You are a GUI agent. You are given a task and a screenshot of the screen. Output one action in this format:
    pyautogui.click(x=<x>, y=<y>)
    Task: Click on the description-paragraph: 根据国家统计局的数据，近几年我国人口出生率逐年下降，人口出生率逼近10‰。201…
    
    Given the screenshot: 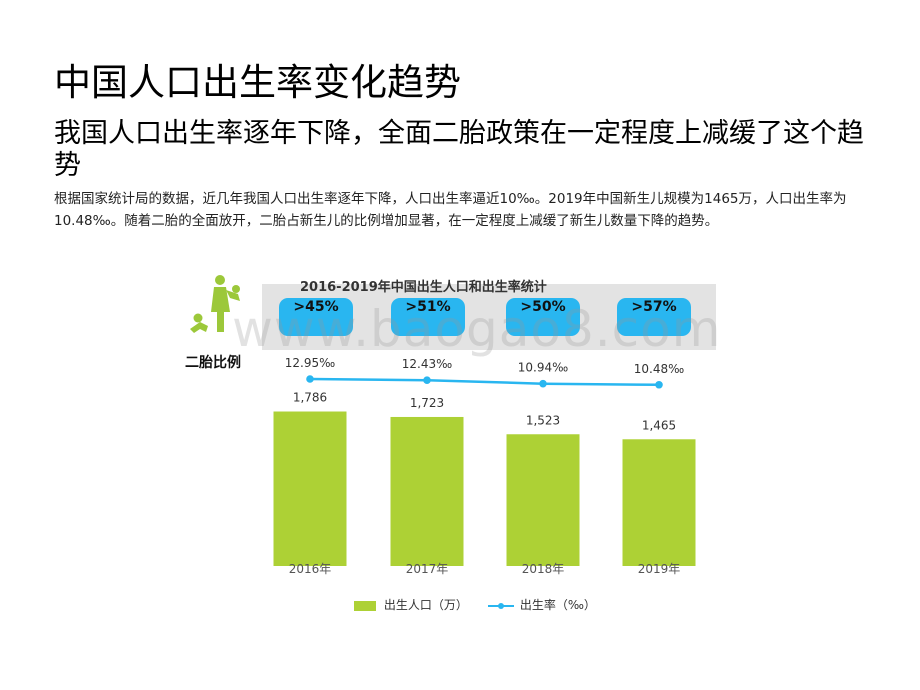 What is the action you would take?
    pyautogui.click(x=450, y=210)
    